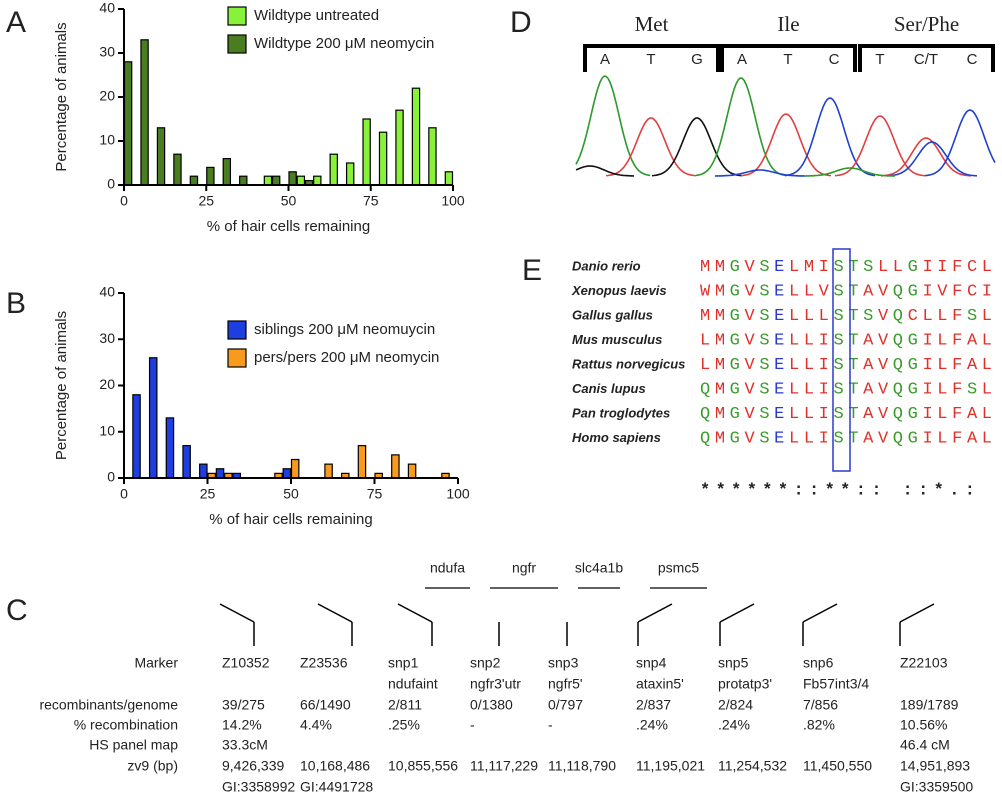  What do you see at coordinates (107, 338) in the screenshot?
I see `y-tick-label: 30` at bounding box center [107, 338].